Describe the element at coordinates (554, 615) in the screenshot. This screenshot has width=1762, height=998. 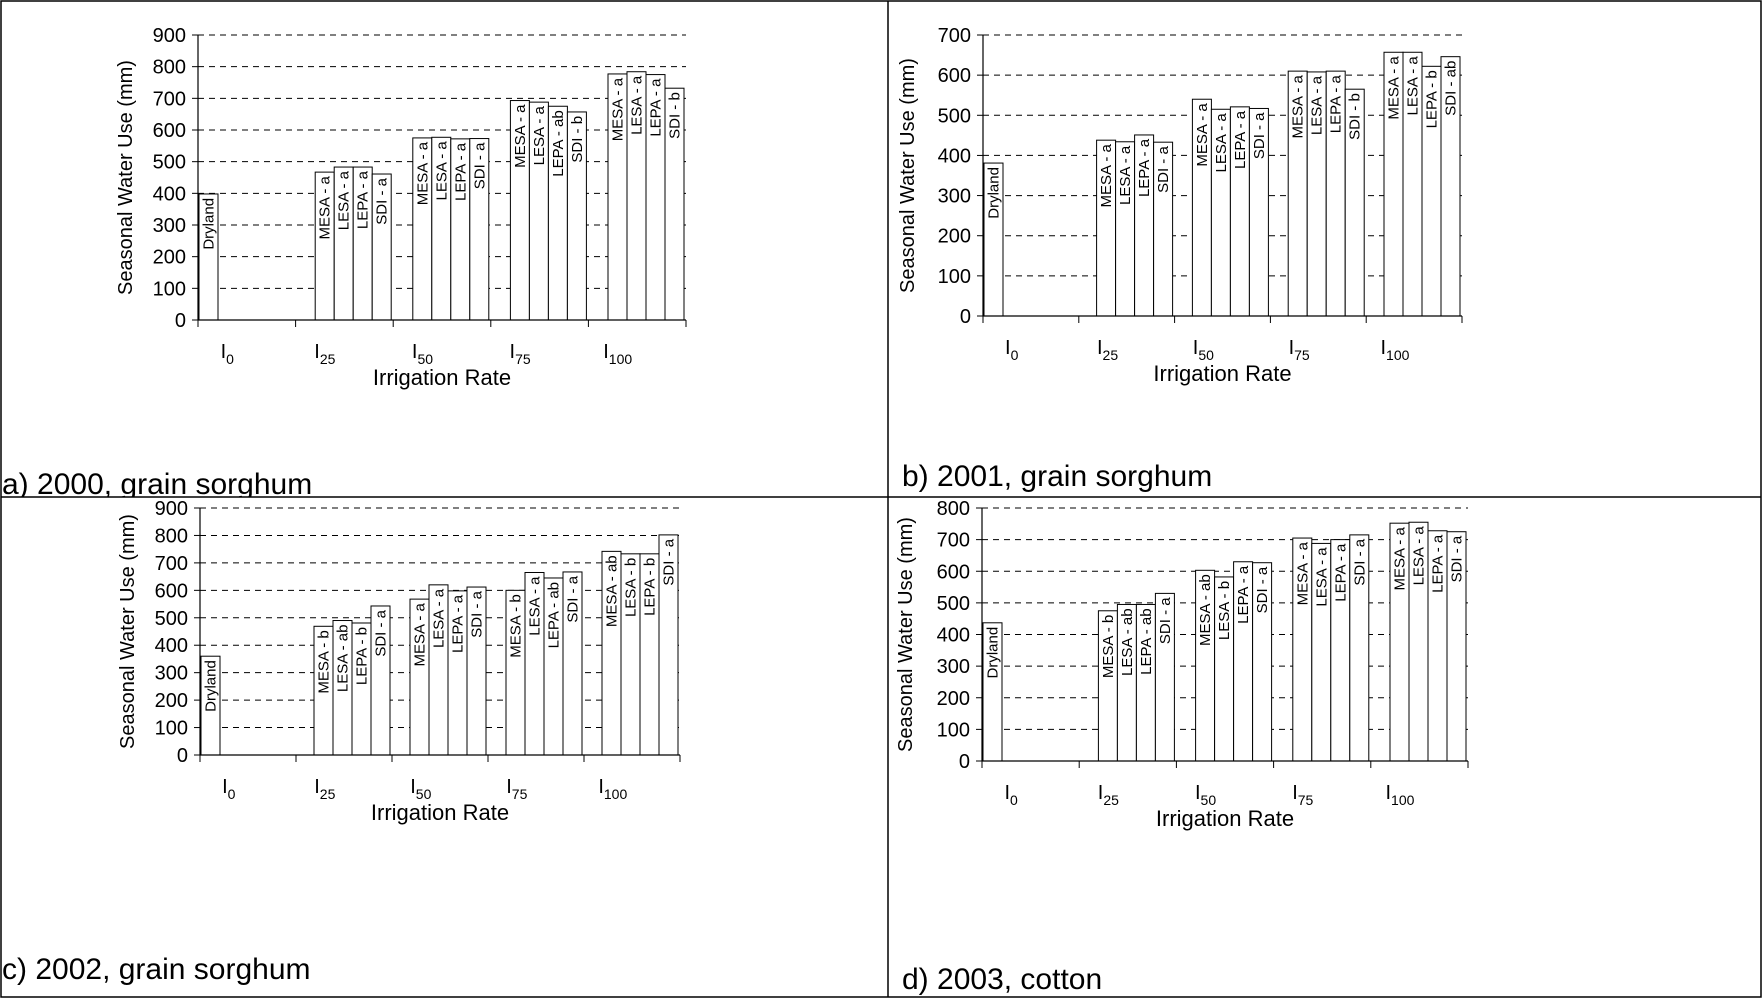
I see `bar-label: LEPA - ab` at that location.